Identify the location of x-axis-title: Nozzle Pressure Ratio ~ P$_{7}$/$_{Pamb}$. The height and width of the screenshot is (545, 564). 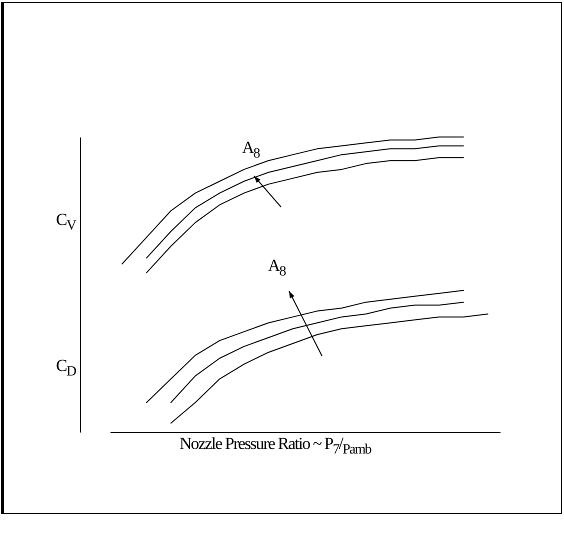
(275, 446).